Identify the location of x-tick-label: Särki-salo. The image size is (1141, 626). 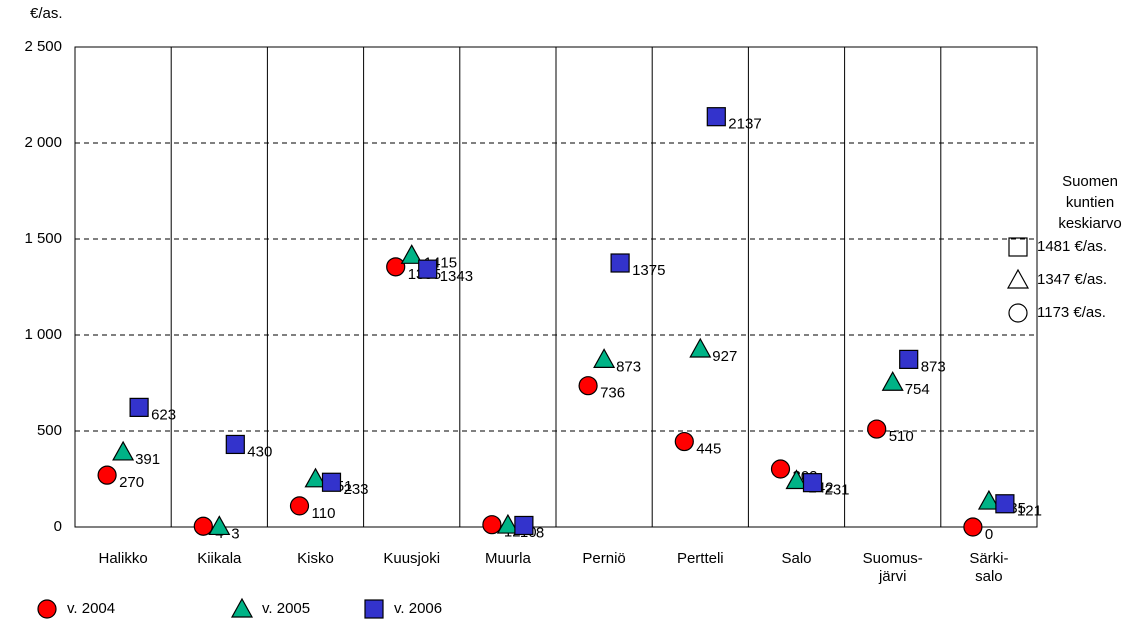
(988, 567).